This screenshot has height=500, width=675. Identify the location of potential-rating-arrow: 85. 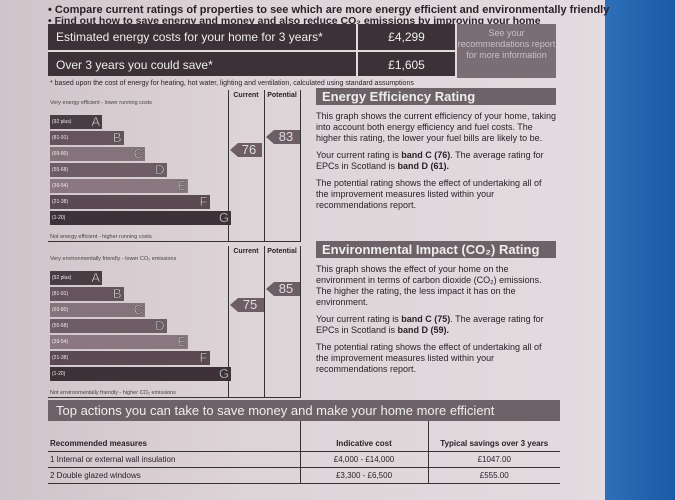
(283, 289).